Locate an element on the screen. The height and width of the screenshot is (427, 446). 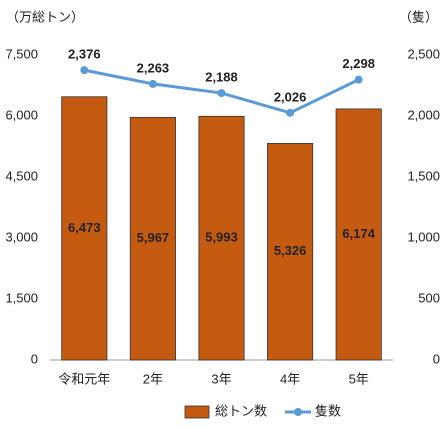
bar-value-label: 5,967 is located at coordinates (153, 237).